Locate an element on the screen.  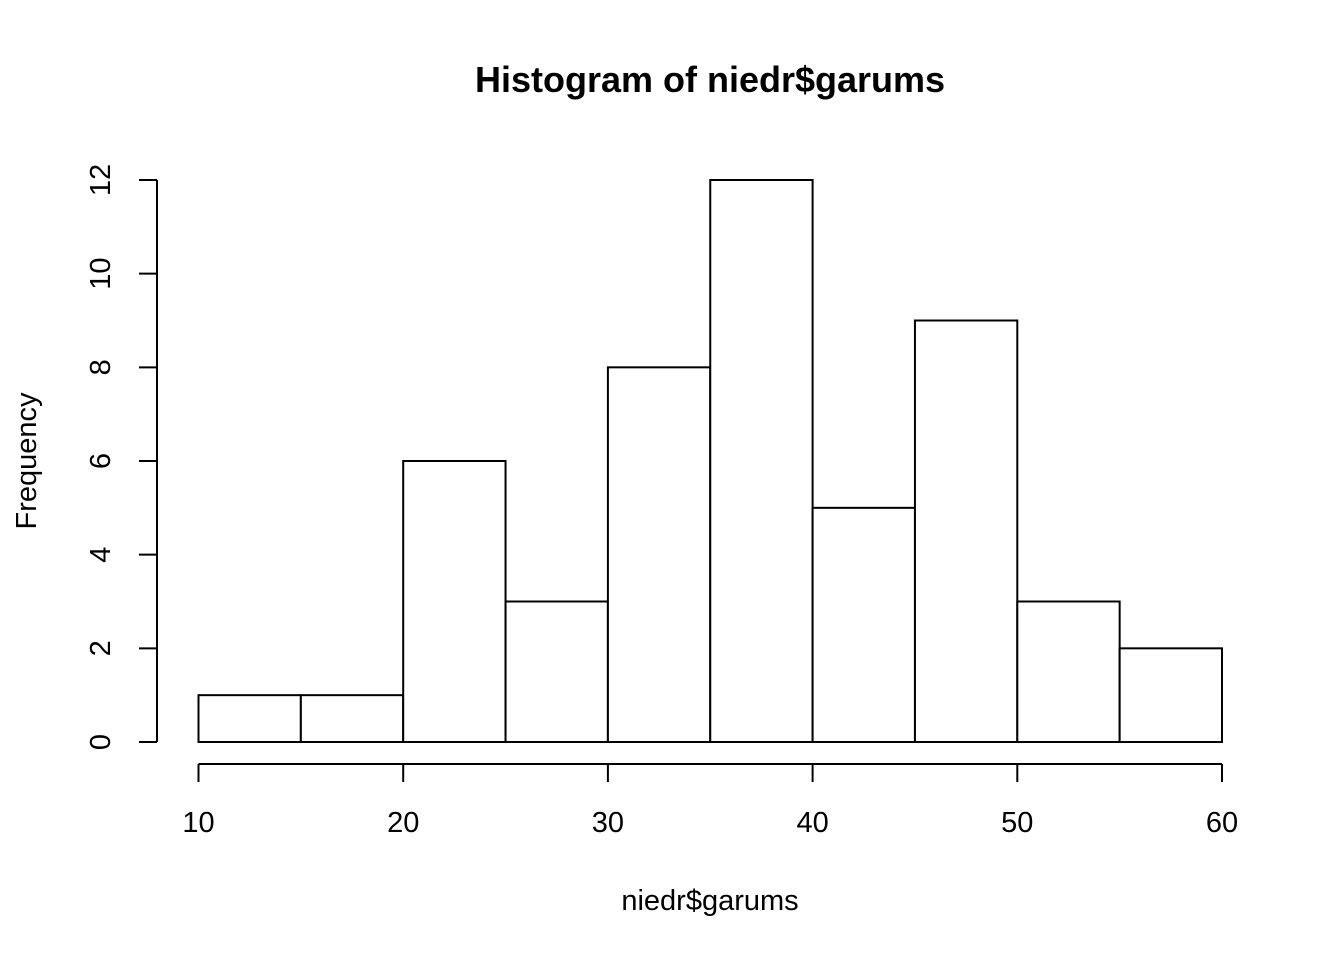
y-tick-label: 4 is located at coordinates (101, 555).